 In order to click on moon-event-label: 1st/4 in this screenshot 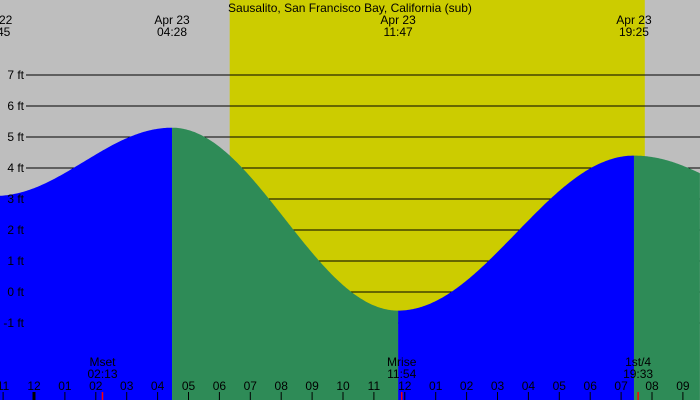, I will do `click(638, 362)`.